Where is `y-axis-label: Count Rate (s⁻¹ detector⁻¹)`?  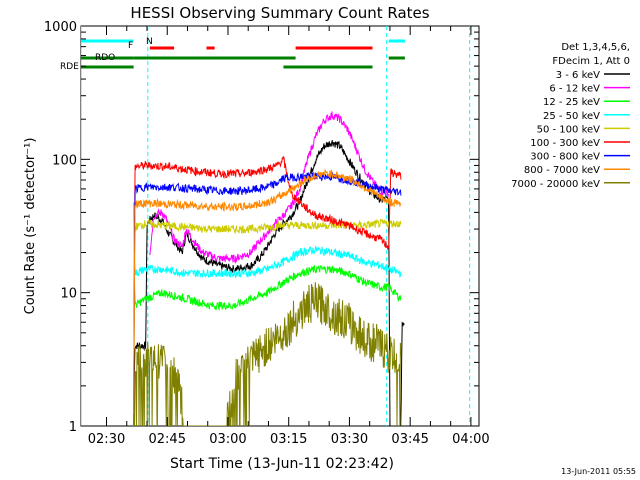 y-axis-label: Count Rate (s⁻¹ detector⁻¹) is located at coordinates (30, 226).